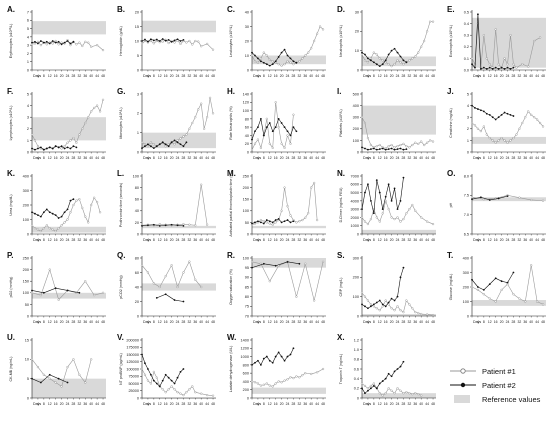 The image size is (550, 427). What do you see at coordinates (91, 158) in the screenshot?
I see `x-tick-label: 40` at bounding box center [91, 158].